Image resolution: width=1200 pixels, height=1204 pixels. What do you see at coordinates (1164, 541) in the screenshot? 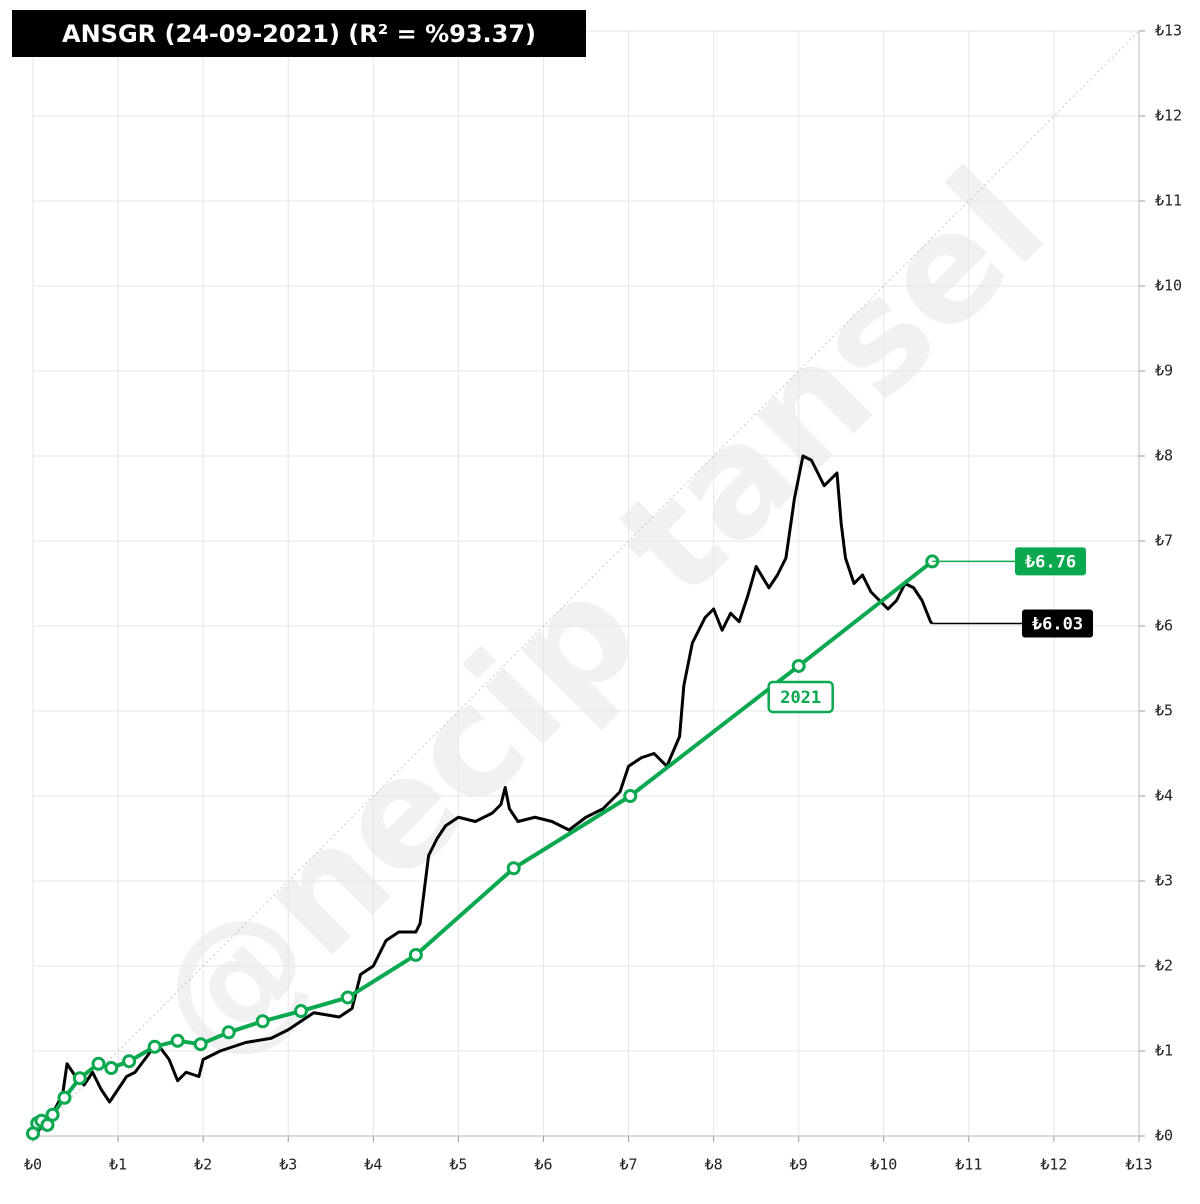
I see `y-tick-label: ₺7` at bounding box center [1164, 541].